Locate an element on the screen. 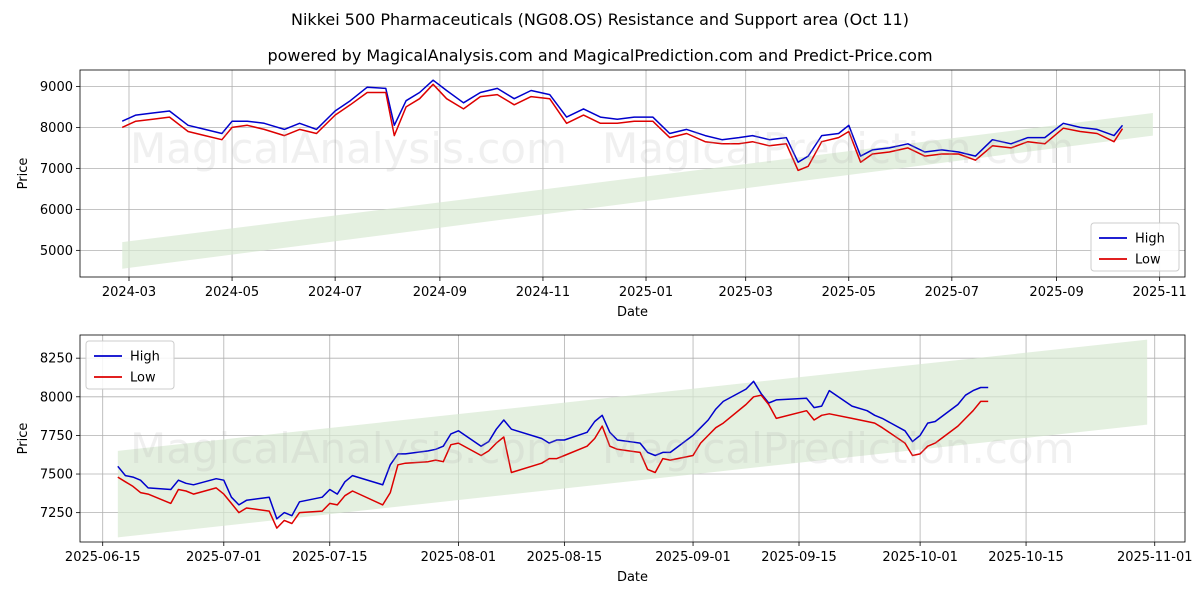 The height and width of the screenshot is (600, 1200). panel1-x-tick-label: 2024-09 is located at coordinates (440, 292).